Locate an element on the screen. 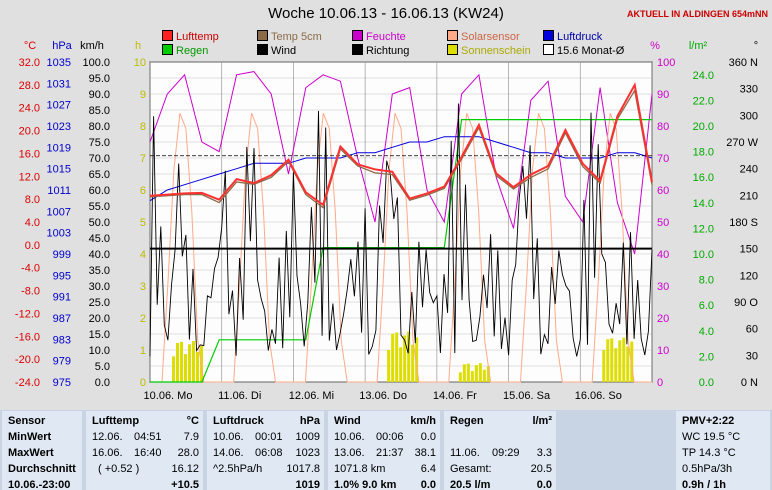 This screenshot has width=772, height=490. humidity-tick-label: 20 is located at coordinates (663, 319).